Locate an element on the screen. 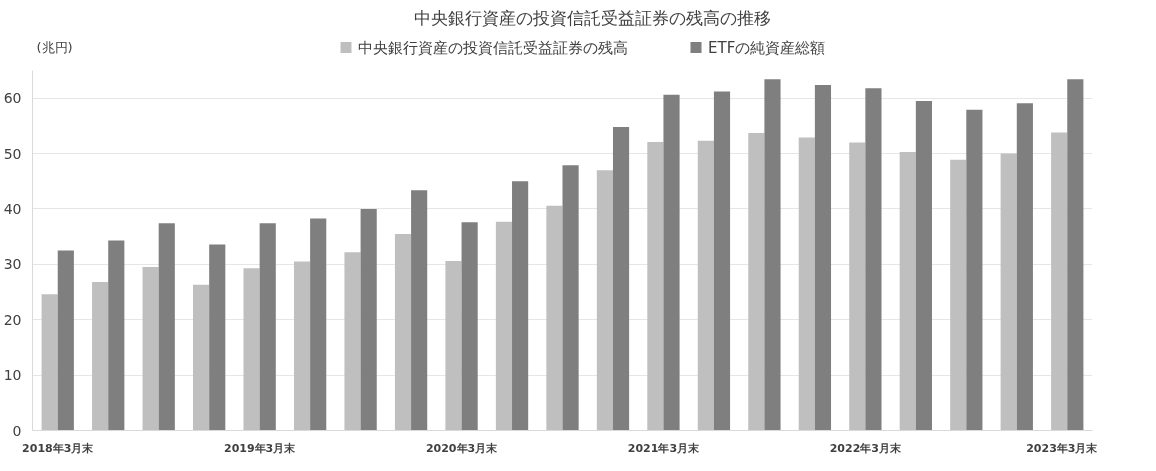  y-tick-label: 50 is located at coordinates (12, 153).